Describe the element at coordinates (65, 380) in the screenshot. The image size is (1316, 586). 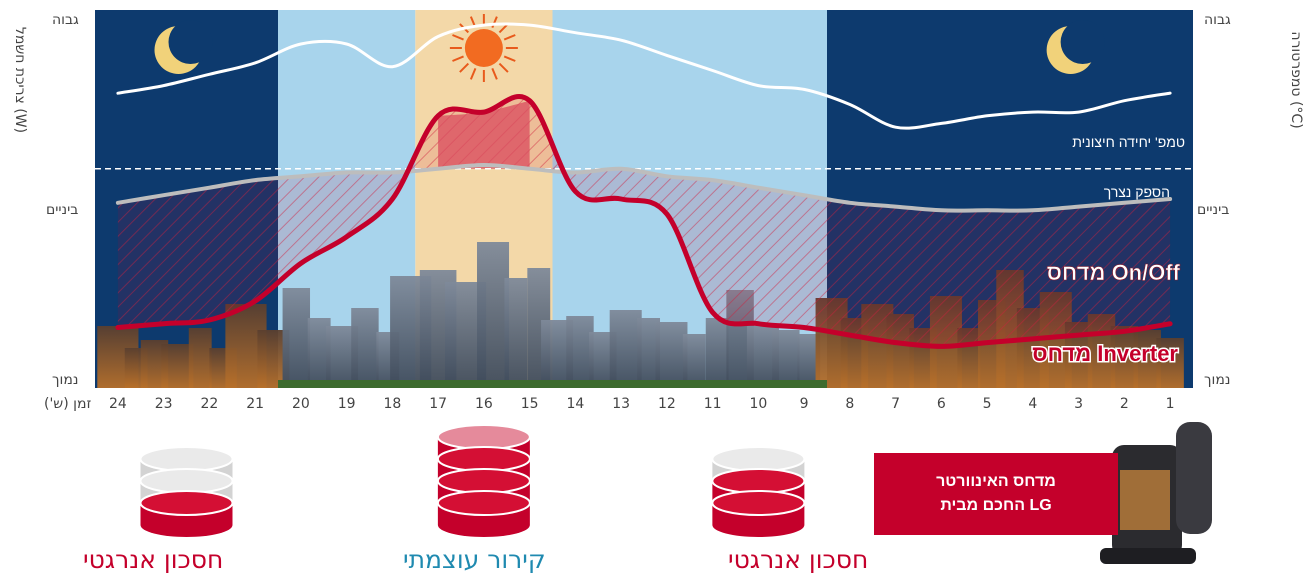
I see `left-axis-low: נמוך` at that location.